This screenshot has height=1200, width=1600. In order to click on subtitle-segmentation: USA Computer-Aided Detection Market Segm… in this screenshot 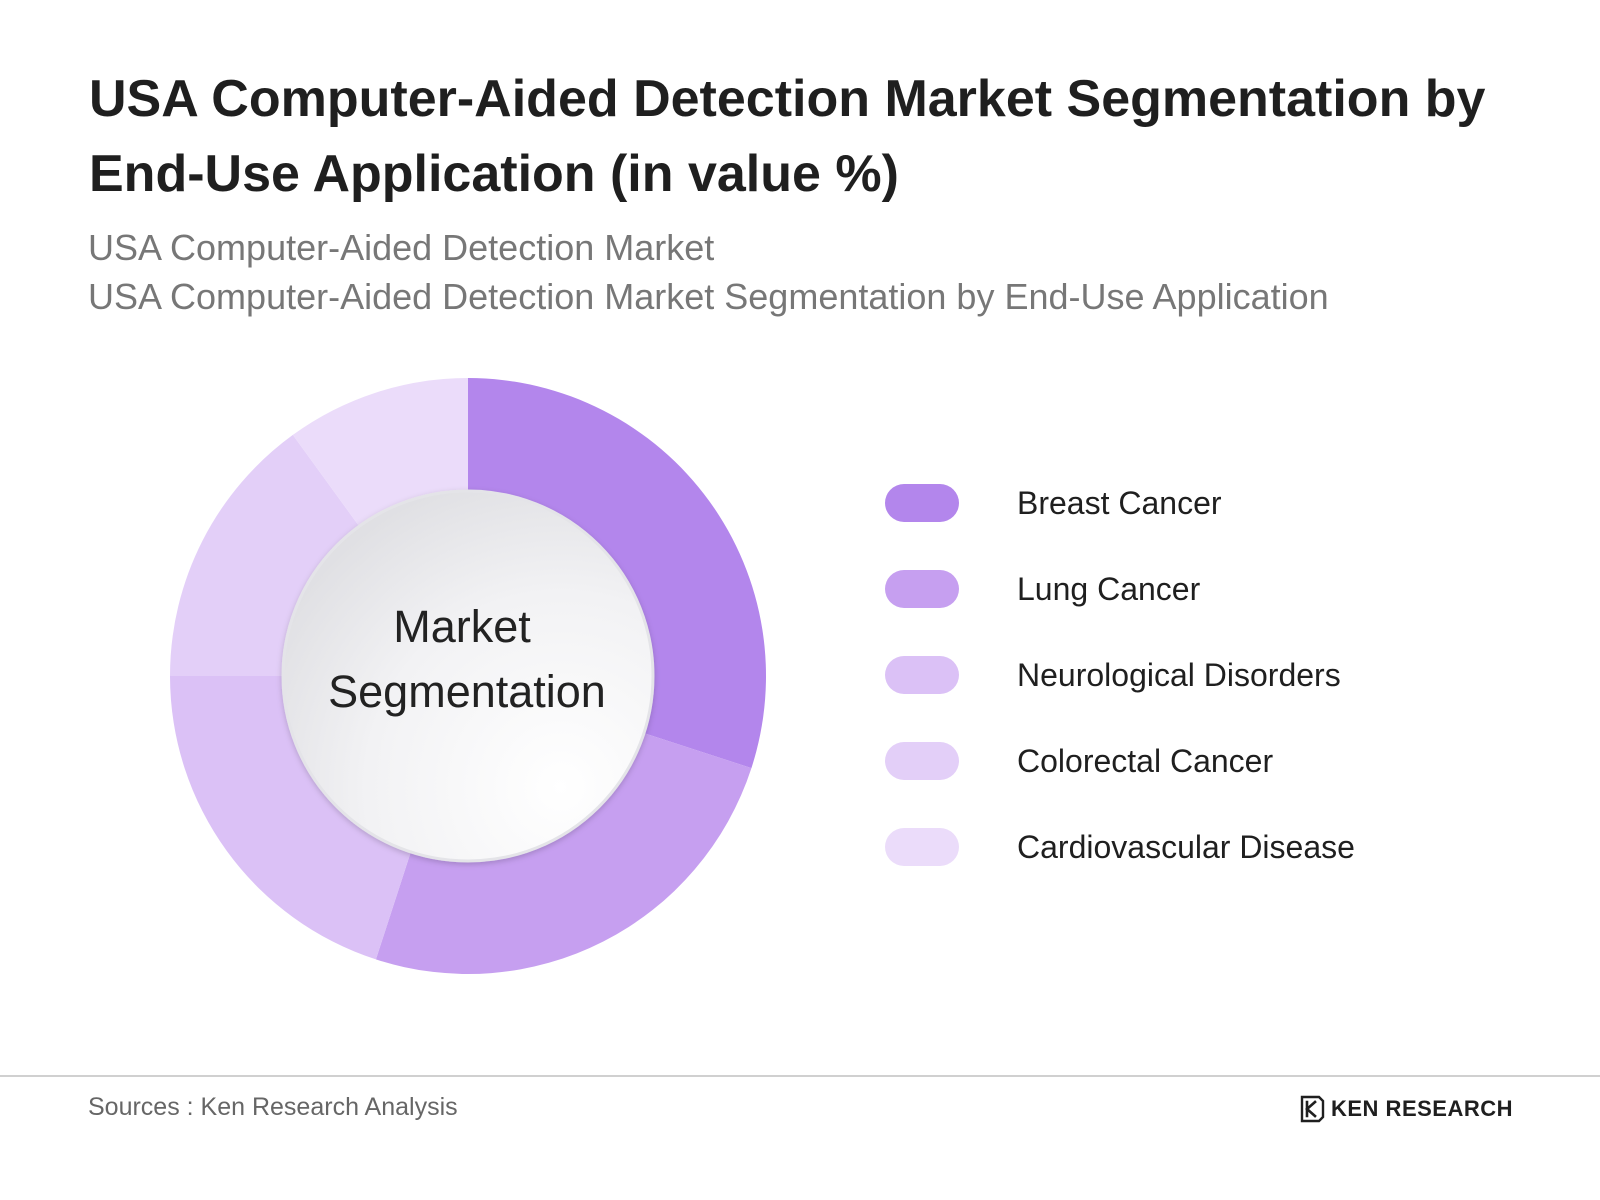, I will do `click(708, 296)`.